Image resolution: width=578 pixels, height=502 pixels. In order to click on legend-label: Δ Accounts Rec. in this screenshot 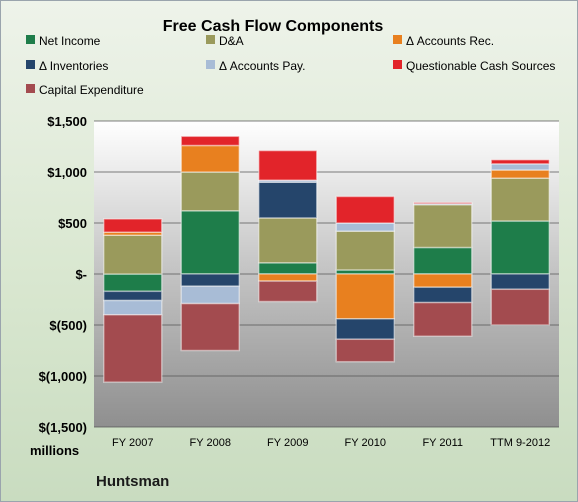, I will do `click(450, 41)`.